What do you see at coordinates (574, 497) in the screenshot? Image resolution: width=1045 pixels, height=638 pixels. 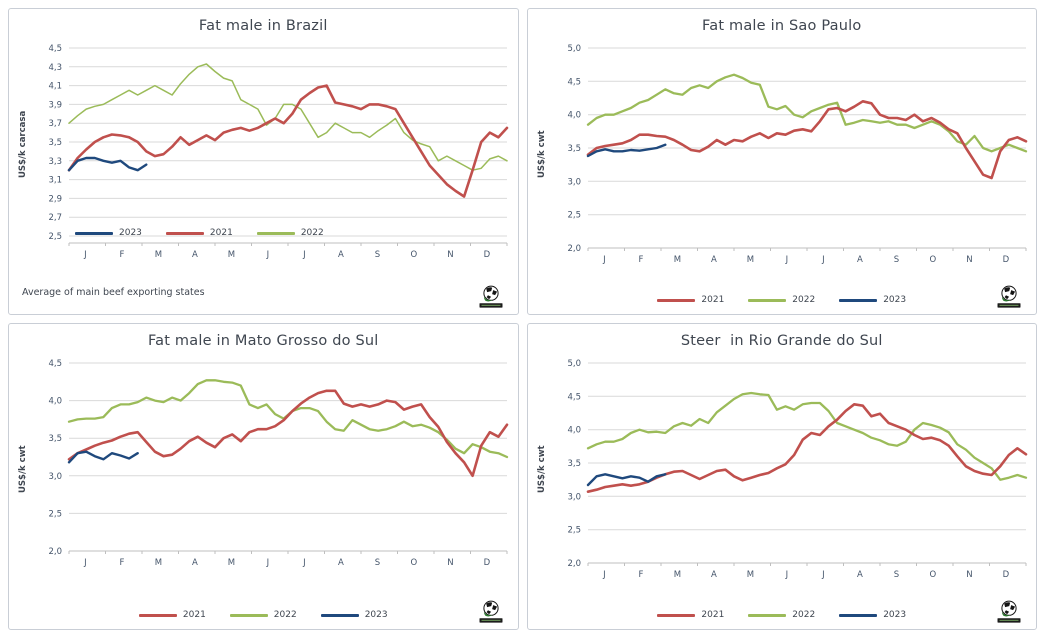 I see `y-tick-label: 3,0` at bounding box center [574, 497].